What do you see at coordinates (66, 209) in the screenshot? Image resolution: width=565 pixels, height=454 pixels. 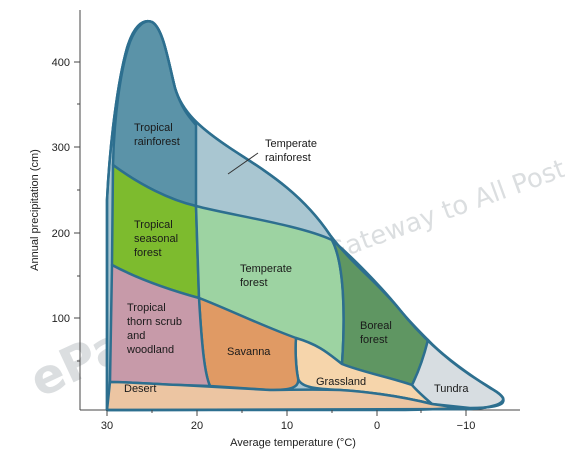 I see `y-ticks: 100 200 300 400` at bounding box center [66, 209].